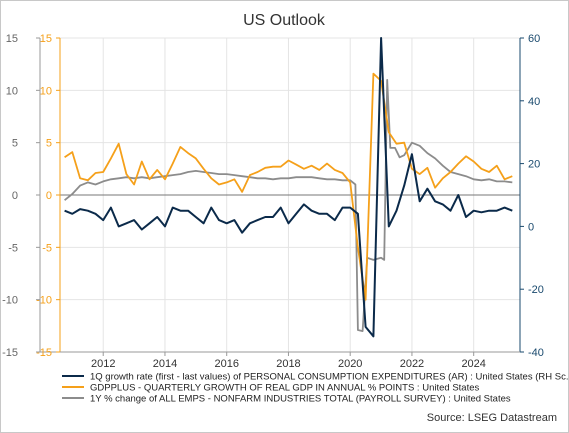  I want to click on left-outer-tick-label: -15, so click(10, 353).